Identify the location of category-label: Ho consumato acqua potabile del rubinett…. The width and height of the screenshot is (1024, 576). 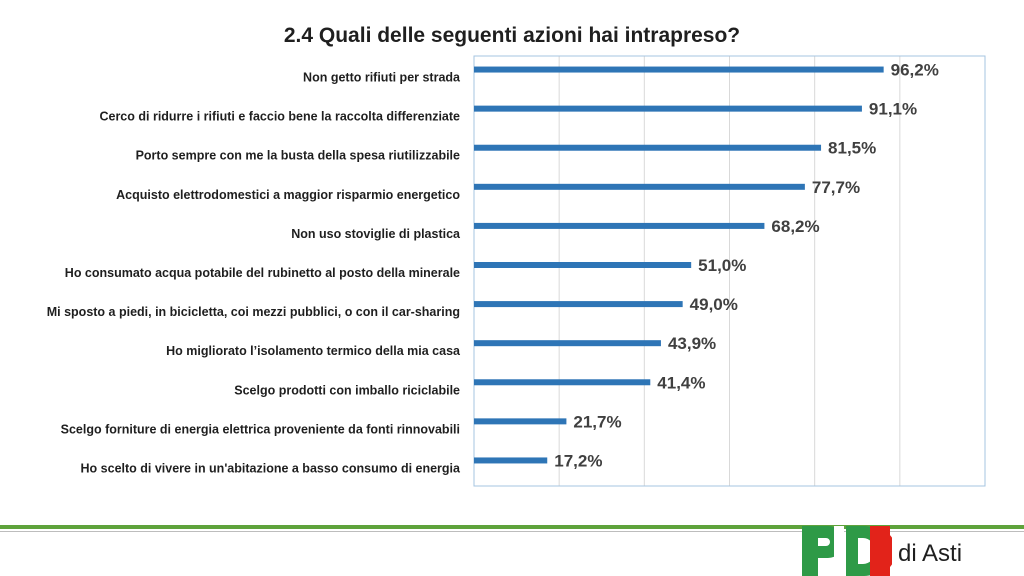
(262, 273).